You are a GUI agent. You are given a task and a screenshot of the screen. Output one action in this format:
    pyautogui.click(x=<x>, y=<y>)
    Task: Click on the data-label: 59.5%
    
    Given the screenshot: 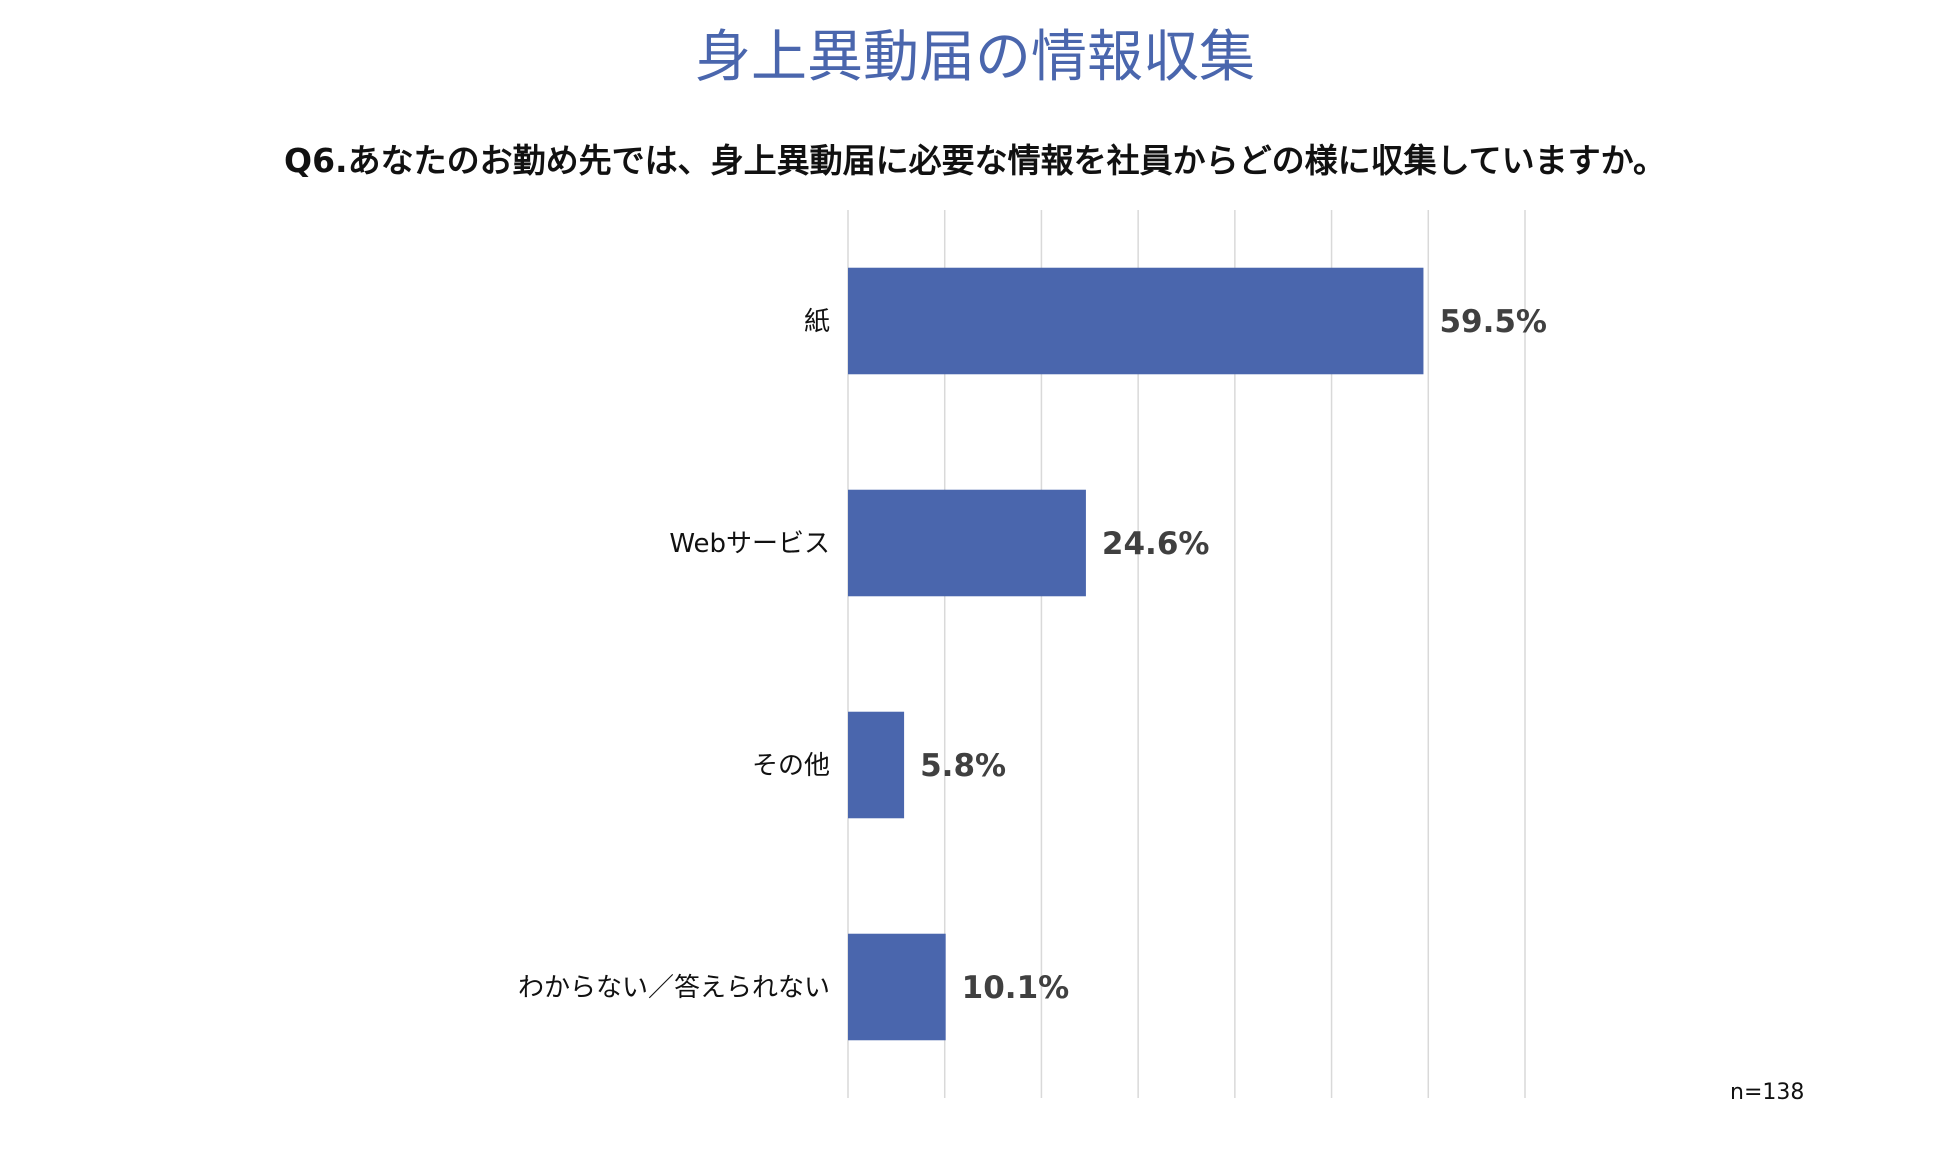 What is the action you would take?
    pyautogui.click(x=1493, y=322)
    